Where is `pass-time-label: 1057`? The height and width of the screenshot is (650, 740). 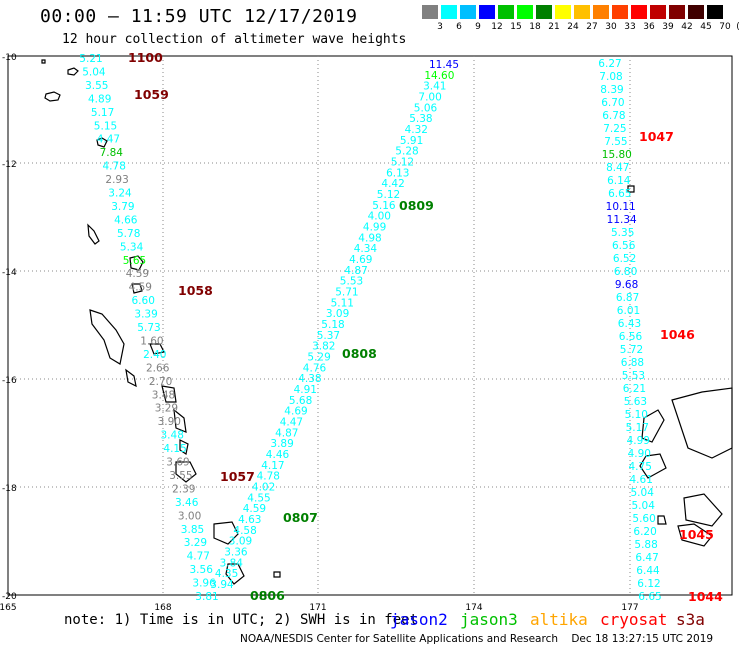 pass-time-label: 1057 is located at coordinates (237, 476).